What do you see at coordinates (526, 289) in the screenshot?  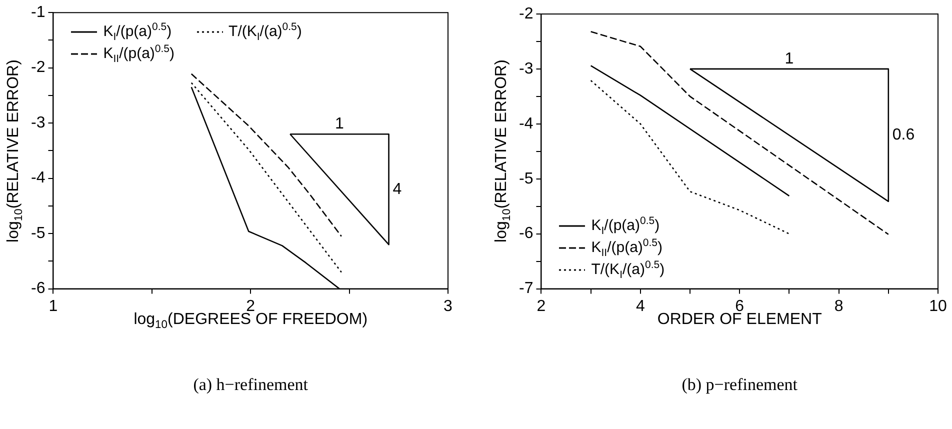 I see `y-tick-label: -7` at bounding box center [526, 289].